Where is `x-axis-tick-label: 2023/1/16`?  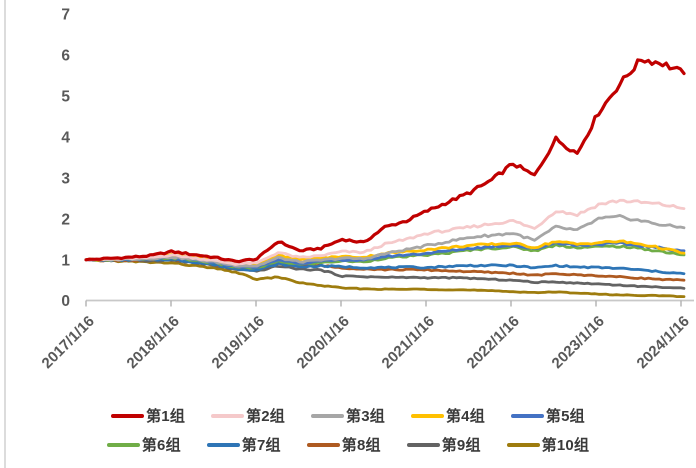 x-axis-tick-label: 2023/1/16 is located at coordinates (578, 342).